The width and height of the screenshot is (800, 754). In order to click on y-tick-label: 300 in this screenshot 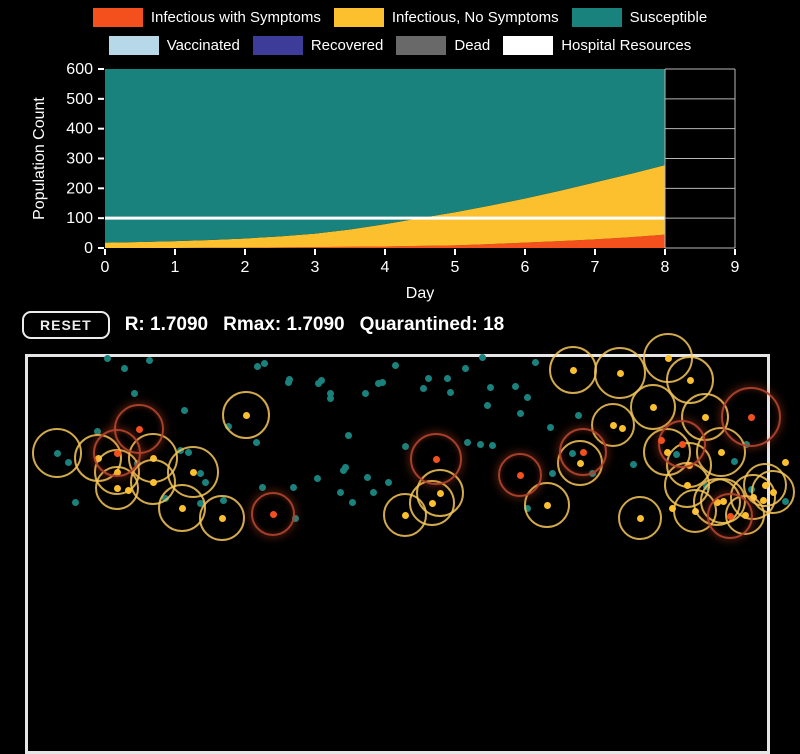, I will do `click(79, 159)`.